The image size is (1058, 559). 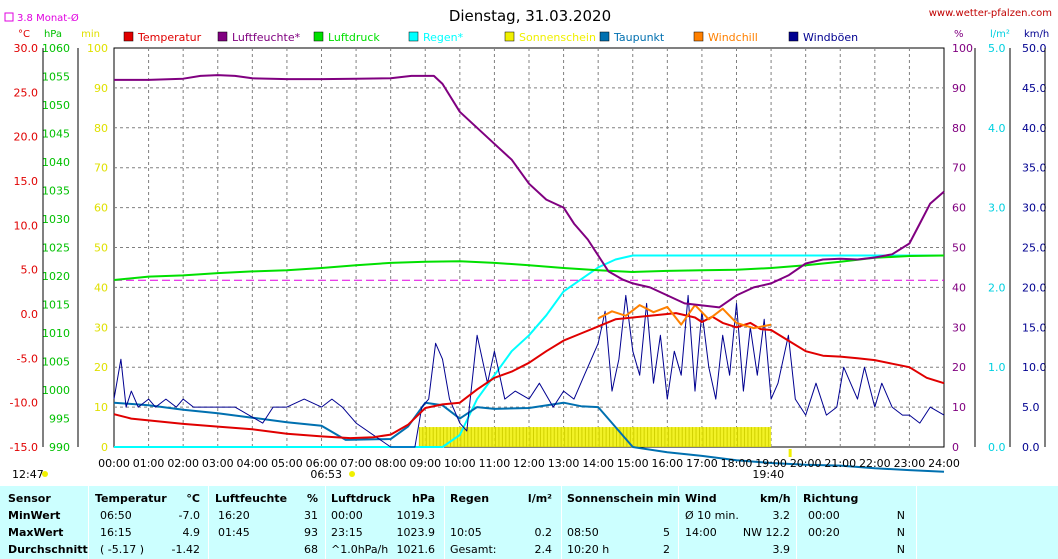 What do you see at coordinates (840, 463) in the screenshot?
I see `x-tick-label: 21:00` at bounding box center [840, 463].